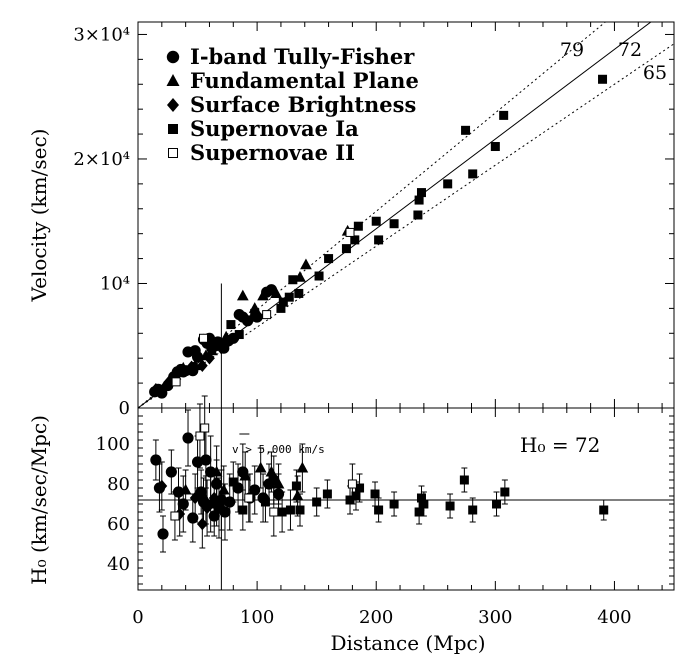  I want to click on x-tick-label: 300, so click(495, 617).